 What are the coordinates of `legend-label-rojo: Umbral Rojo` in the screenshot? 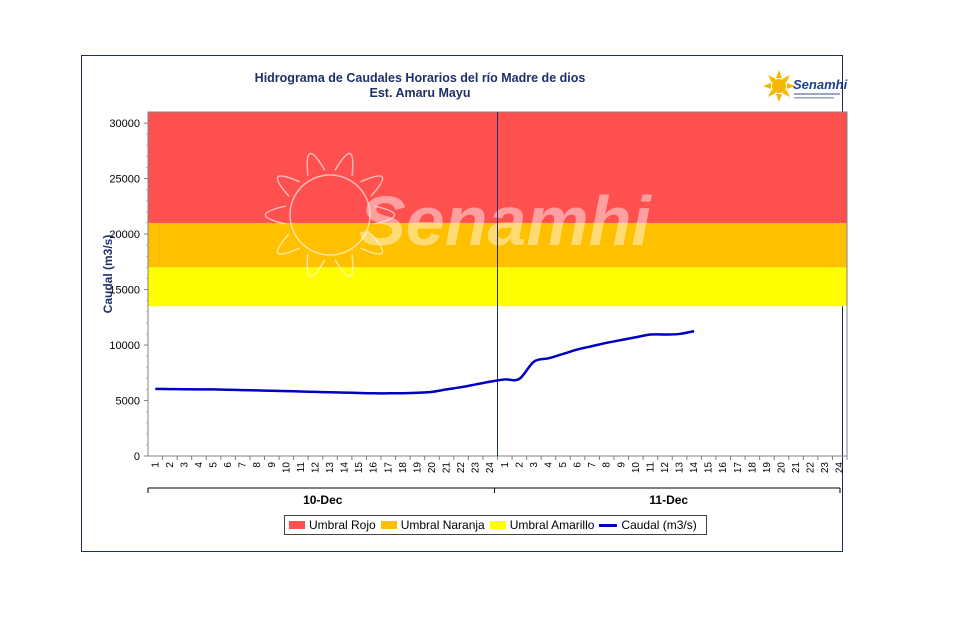 It's located at (342, 525).